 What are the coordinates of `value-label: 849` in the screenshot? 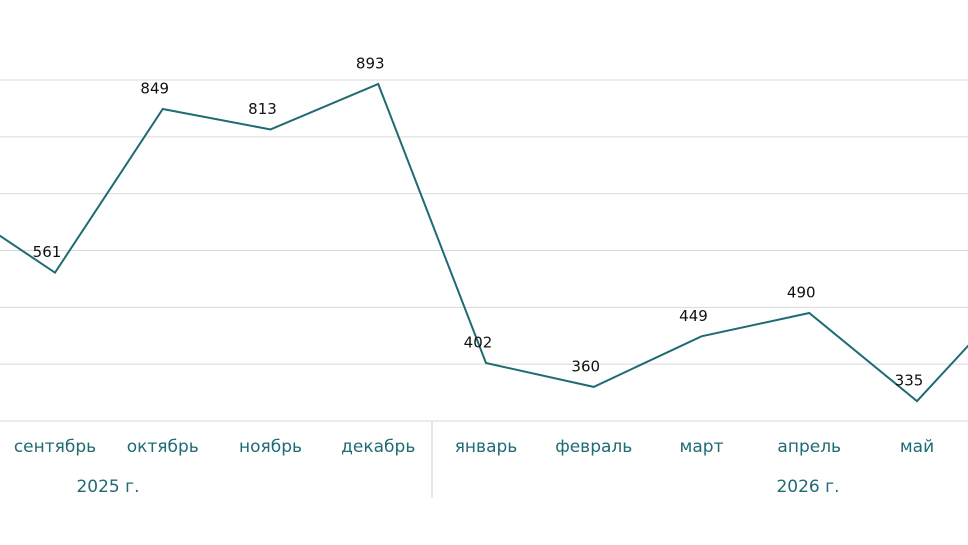 It's located at (154, 88).